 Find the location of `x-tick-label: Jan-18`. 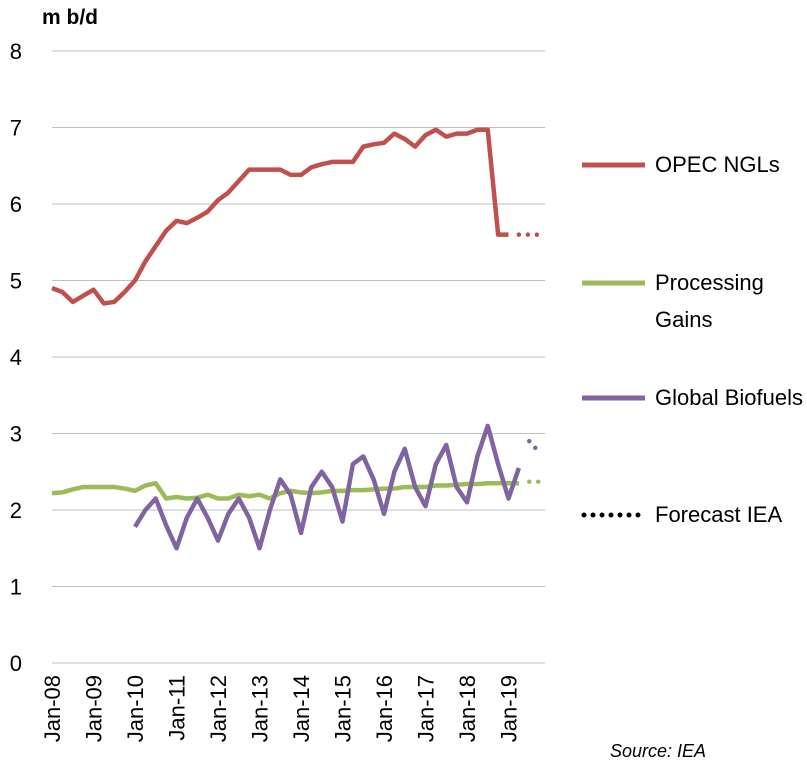

x-tick-label: Jan-18 is located at coordinates (467, 708).